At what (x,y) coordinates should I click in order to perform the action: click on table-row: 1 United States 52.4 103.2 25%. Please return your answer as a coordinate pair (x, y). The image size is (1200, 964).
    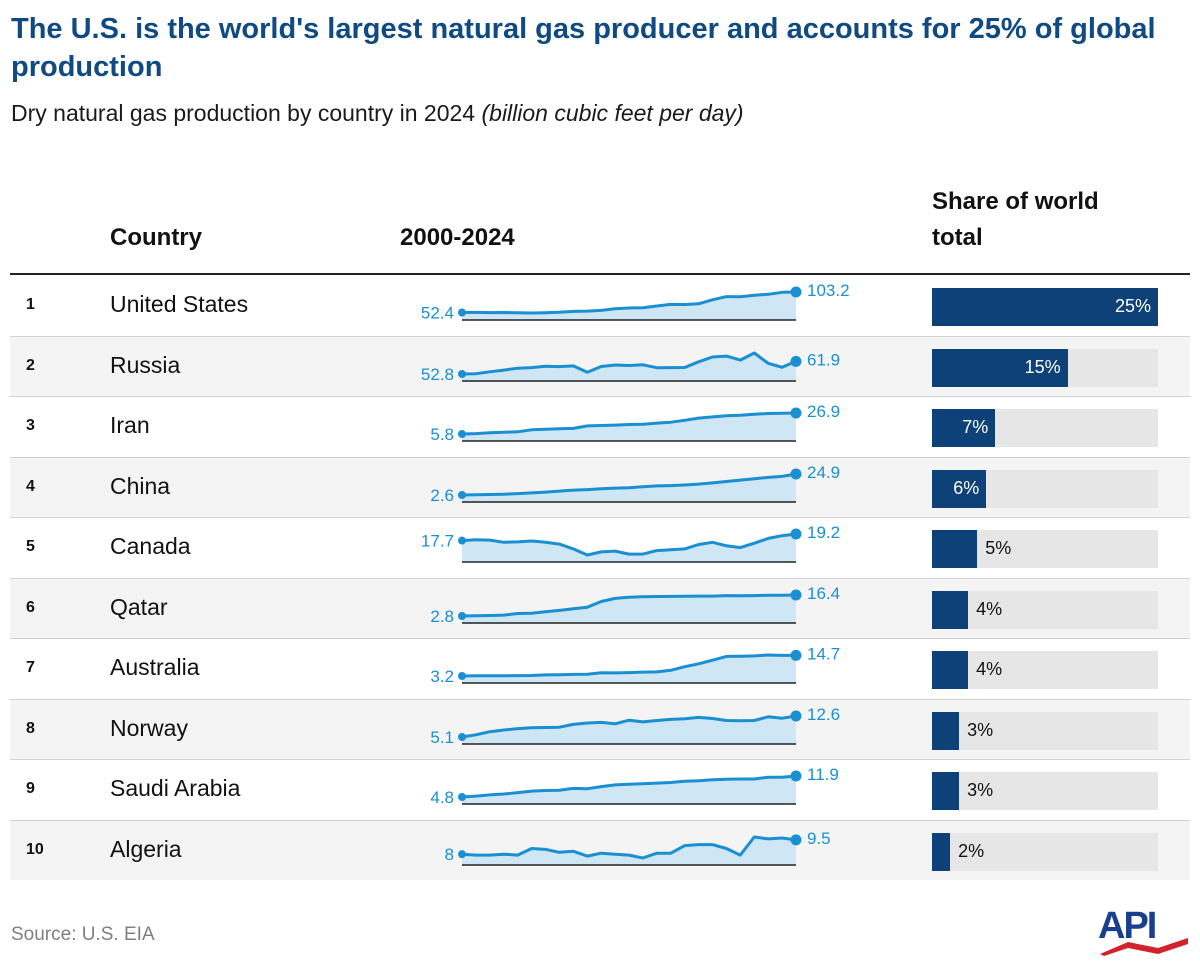
    Looking at the image, I should click on (600, 306).